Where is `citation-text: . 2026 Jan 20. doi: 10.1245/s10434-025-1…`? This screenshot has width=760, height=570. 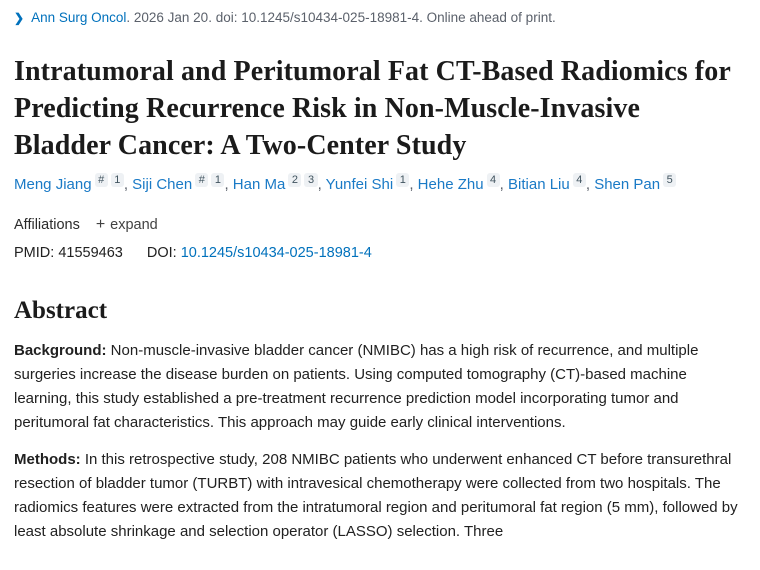 citation-text: . 2026 Jan 20. doi: 10.1245/s10434-025-1… is located at coordinates (341, 17).